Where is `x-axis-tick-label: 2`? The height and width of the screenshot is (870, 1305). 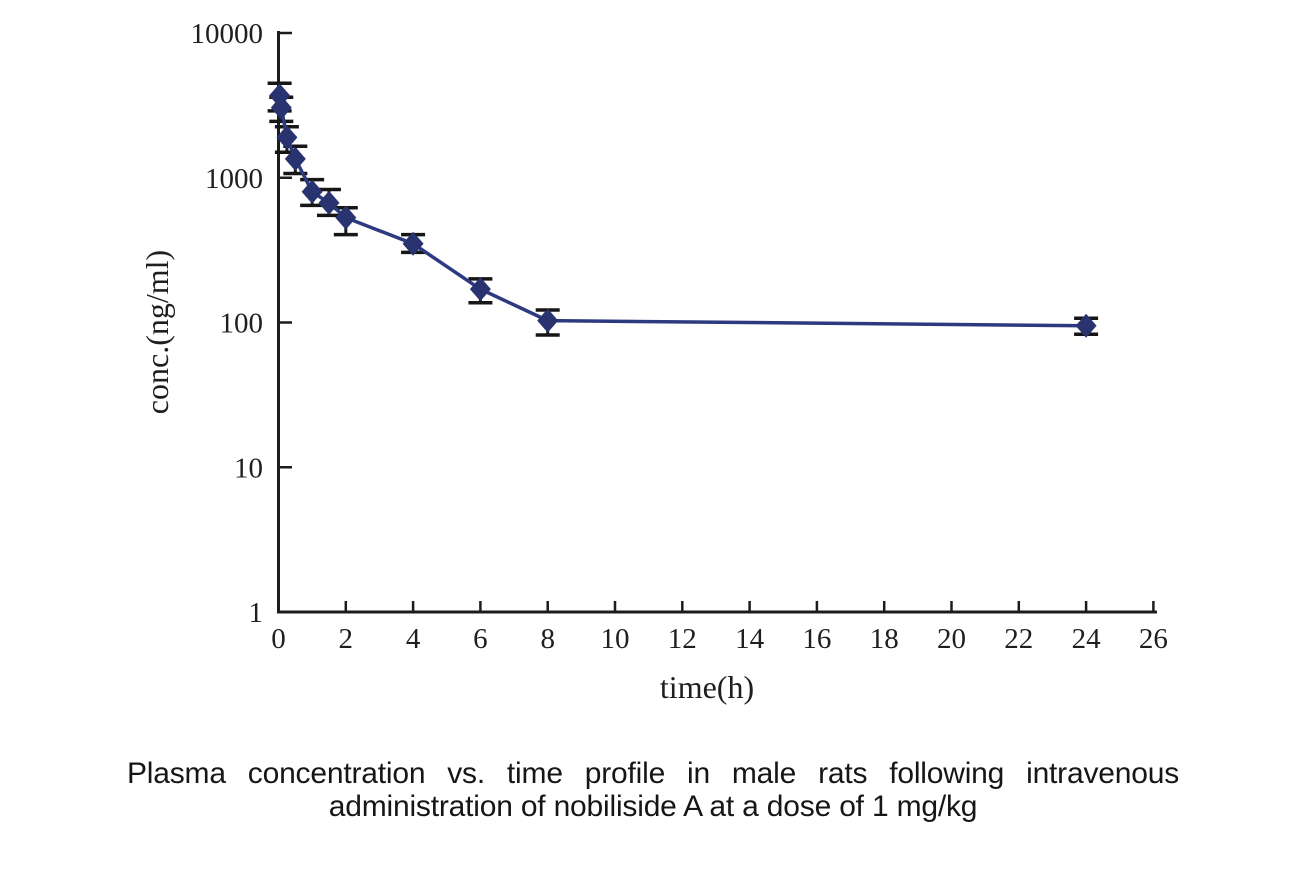
x-axis-tick-label: 2 is located at coordinates (346, 639).